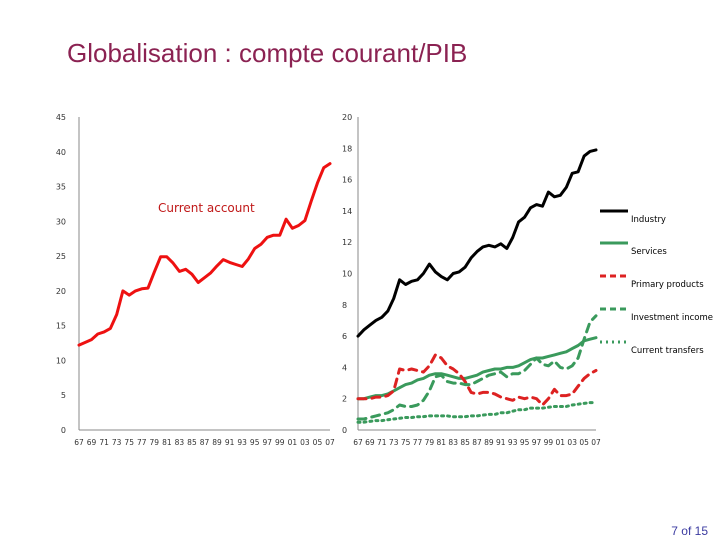 The width and height of the screenshot is (720, 540). I want to click on right-x-tick-label: 85, so click(465, 442).